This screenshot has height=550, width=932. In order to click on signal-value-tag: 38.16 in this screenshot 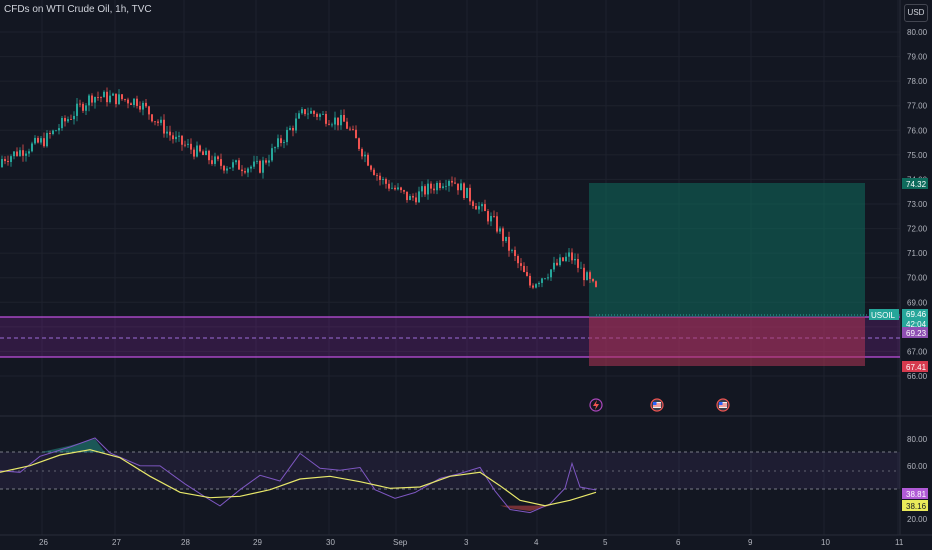, I will do `click(915, 505)`.